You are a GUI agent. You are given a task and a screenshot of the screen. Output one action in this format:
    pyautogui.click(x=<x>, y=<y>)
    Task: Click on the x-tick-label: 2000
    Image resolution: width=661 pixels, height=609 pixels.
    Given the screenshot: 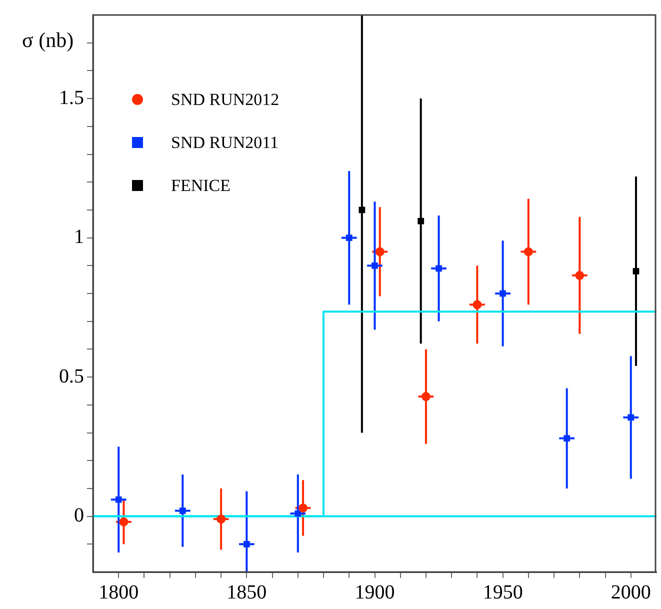 What is the action you would take?
    pyautogui.click(x=630, y=592)
    